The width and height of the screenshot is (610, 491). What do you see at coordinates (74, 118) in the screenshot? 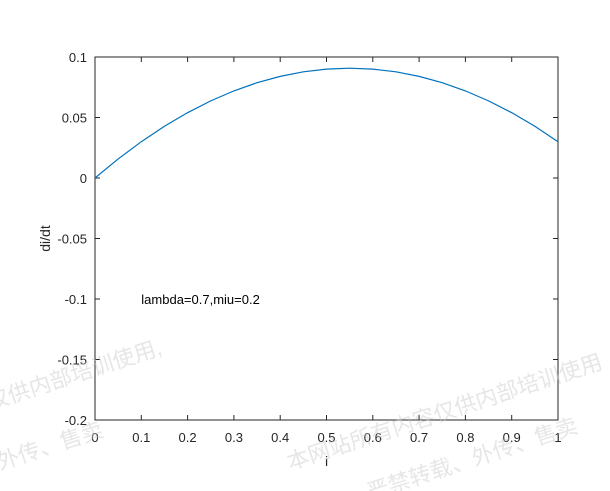
I see `y-tick-label: 0.05` at bounding box center [74, 118].